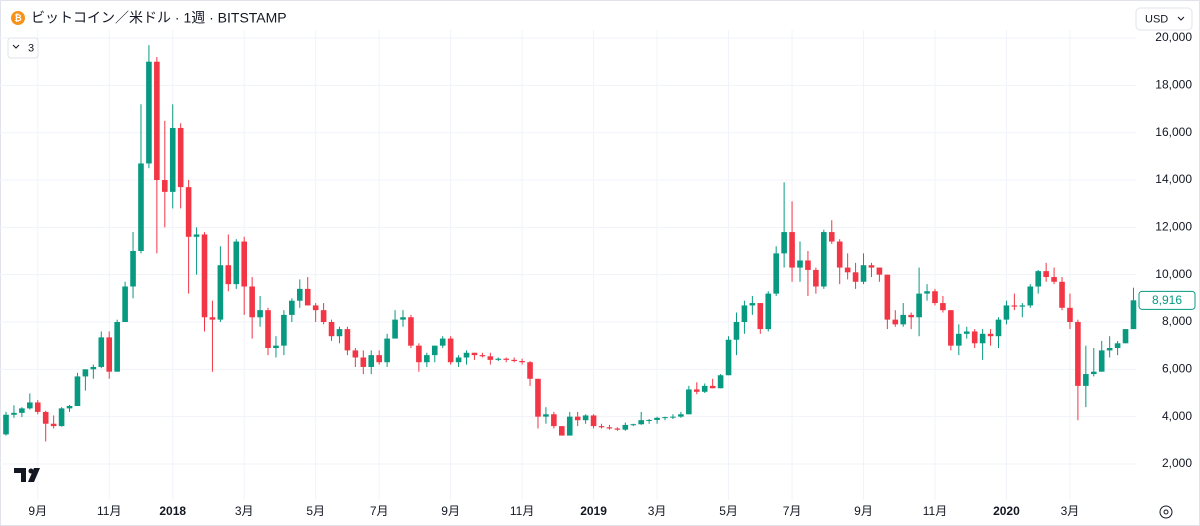  What do you see at coordinates (159, 18) in the screenshot?
I see `symbol-title: ビットコイン／米ドル · 1週 · BITSTAMP` at bounding box center [159, 18].